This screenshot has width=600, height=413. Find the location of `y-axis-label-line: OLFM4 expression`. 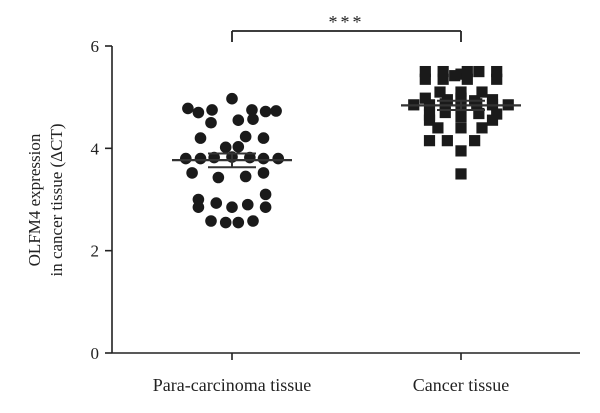

y-axis-label-line: OLFM4 expression is located at coordinates (34, 199).